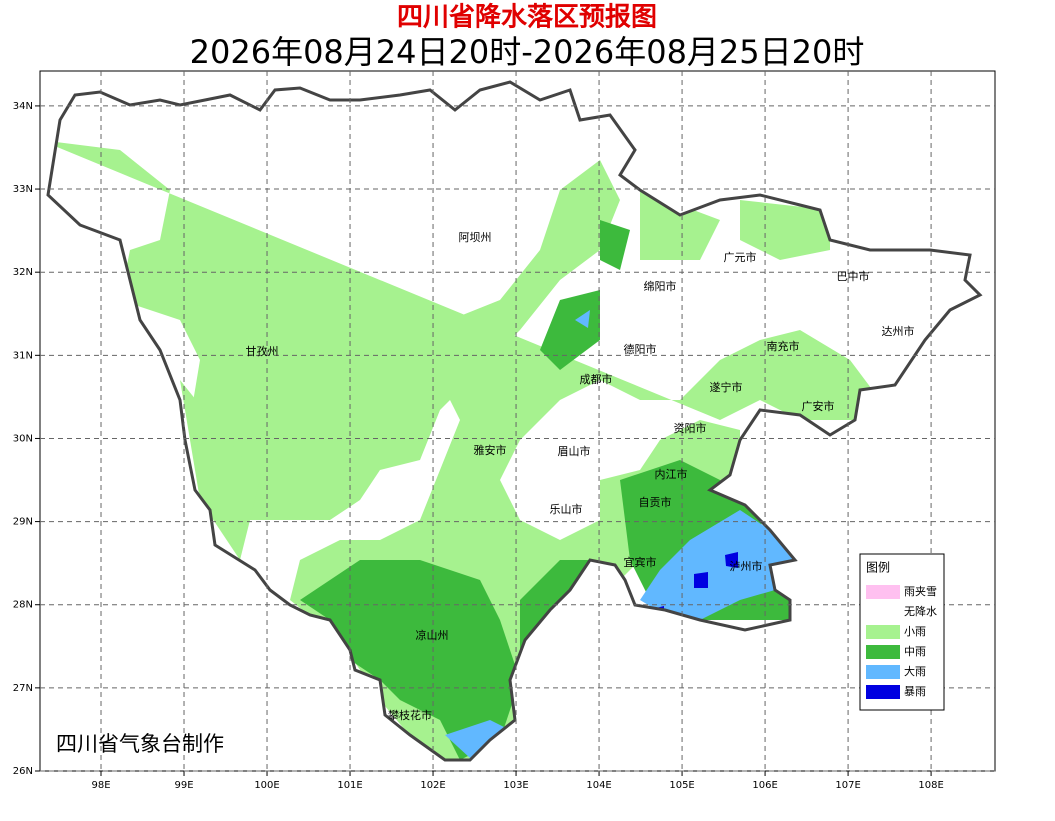  Describe the element at coordinates (23, 355) in the screenshot. I see `y-tick-label: 31N` at that location.